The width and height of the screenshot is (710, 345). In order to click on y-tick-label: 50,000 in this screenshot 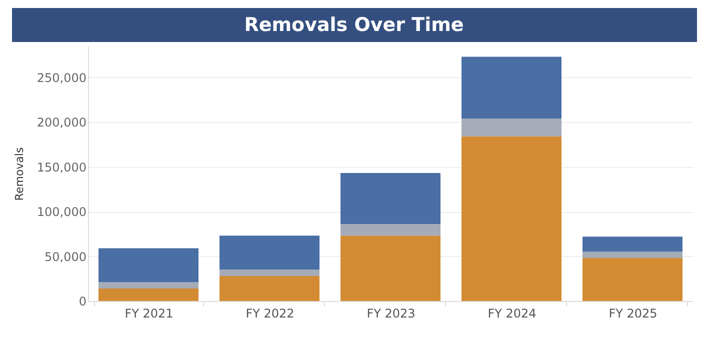, I will do `click(65, 257)`.